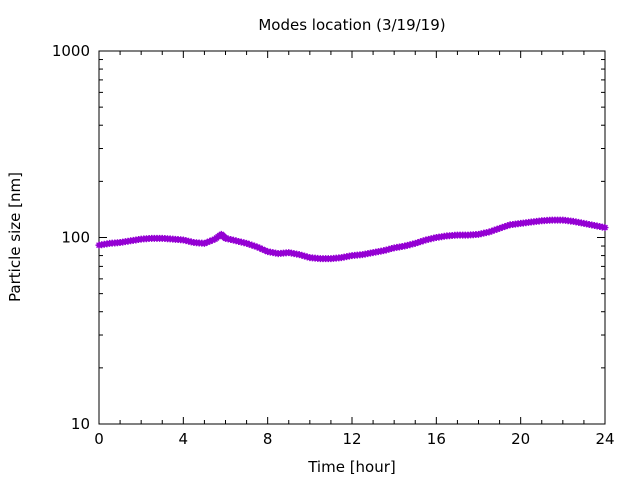 Image resolution: width=640 pixels, height=480 pixels. I want to click on y-tick-label: 10, so click(80, 424).